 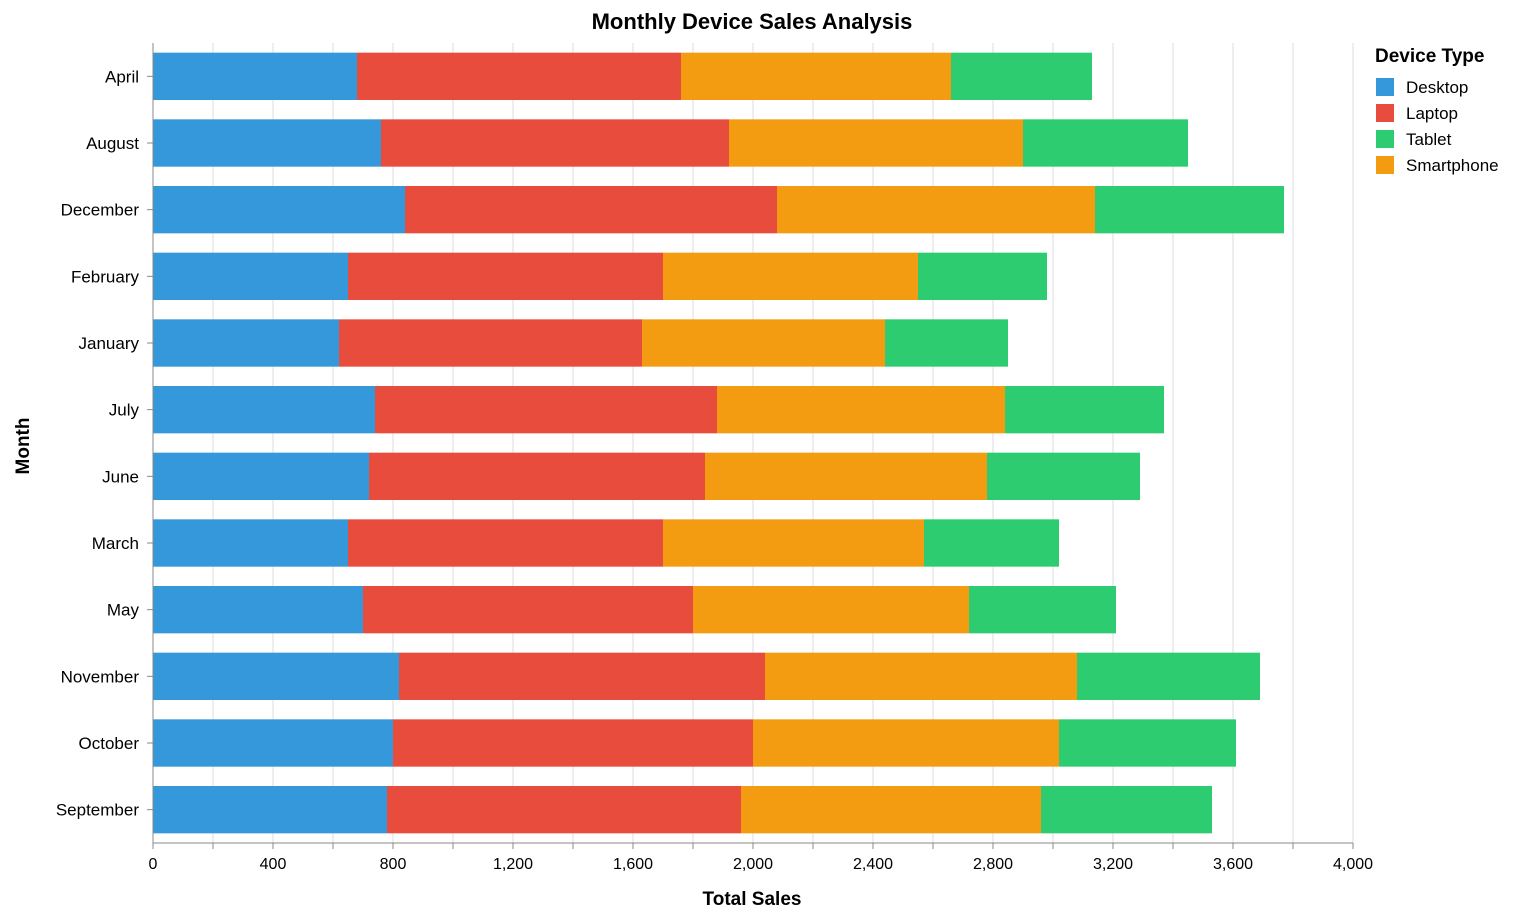 I want to click on bar-laptop-may, so click(x=528, y=609).